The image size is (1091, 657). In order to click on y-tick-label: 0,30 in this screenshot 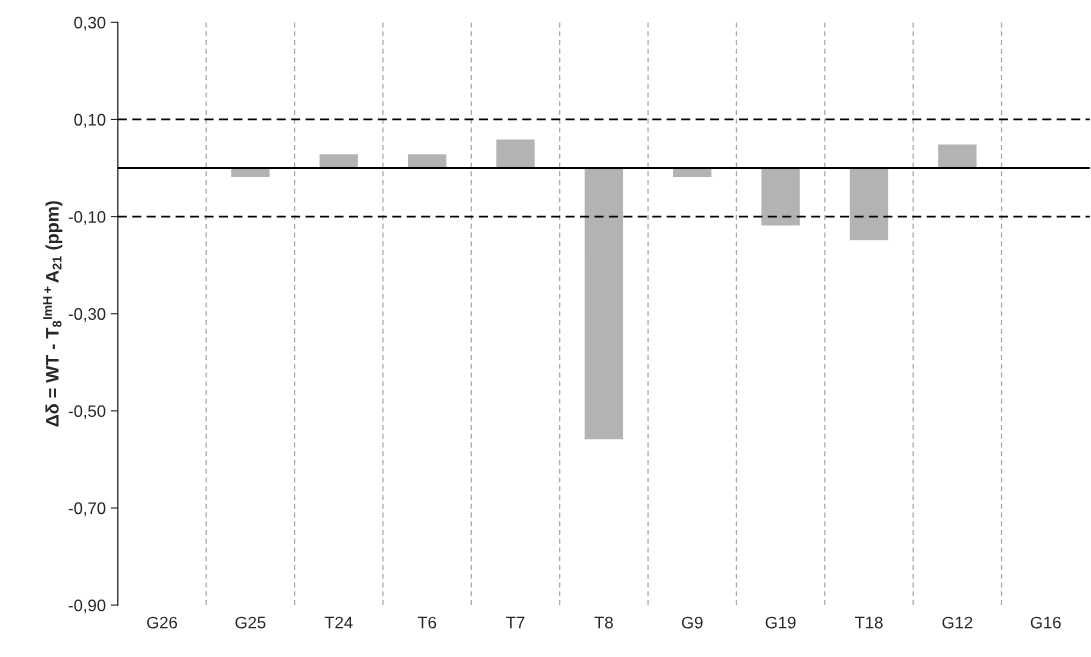, I will do `click(90, 23)`.